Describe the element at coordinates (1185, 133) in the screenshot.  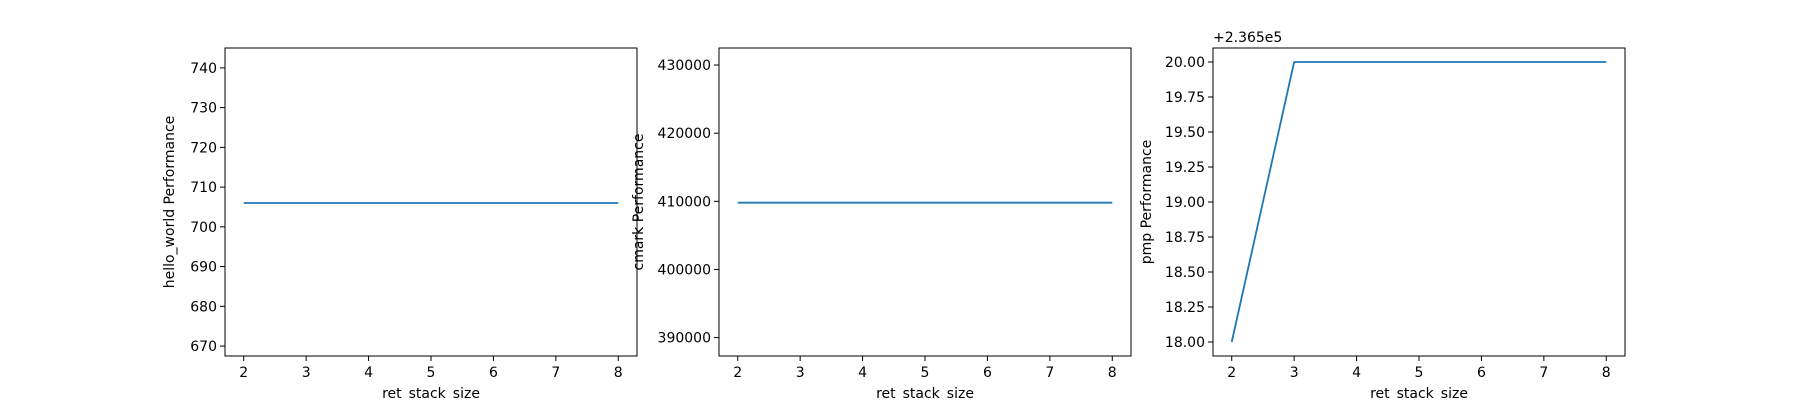
I see `y-tick-label: 19.50` at that location.